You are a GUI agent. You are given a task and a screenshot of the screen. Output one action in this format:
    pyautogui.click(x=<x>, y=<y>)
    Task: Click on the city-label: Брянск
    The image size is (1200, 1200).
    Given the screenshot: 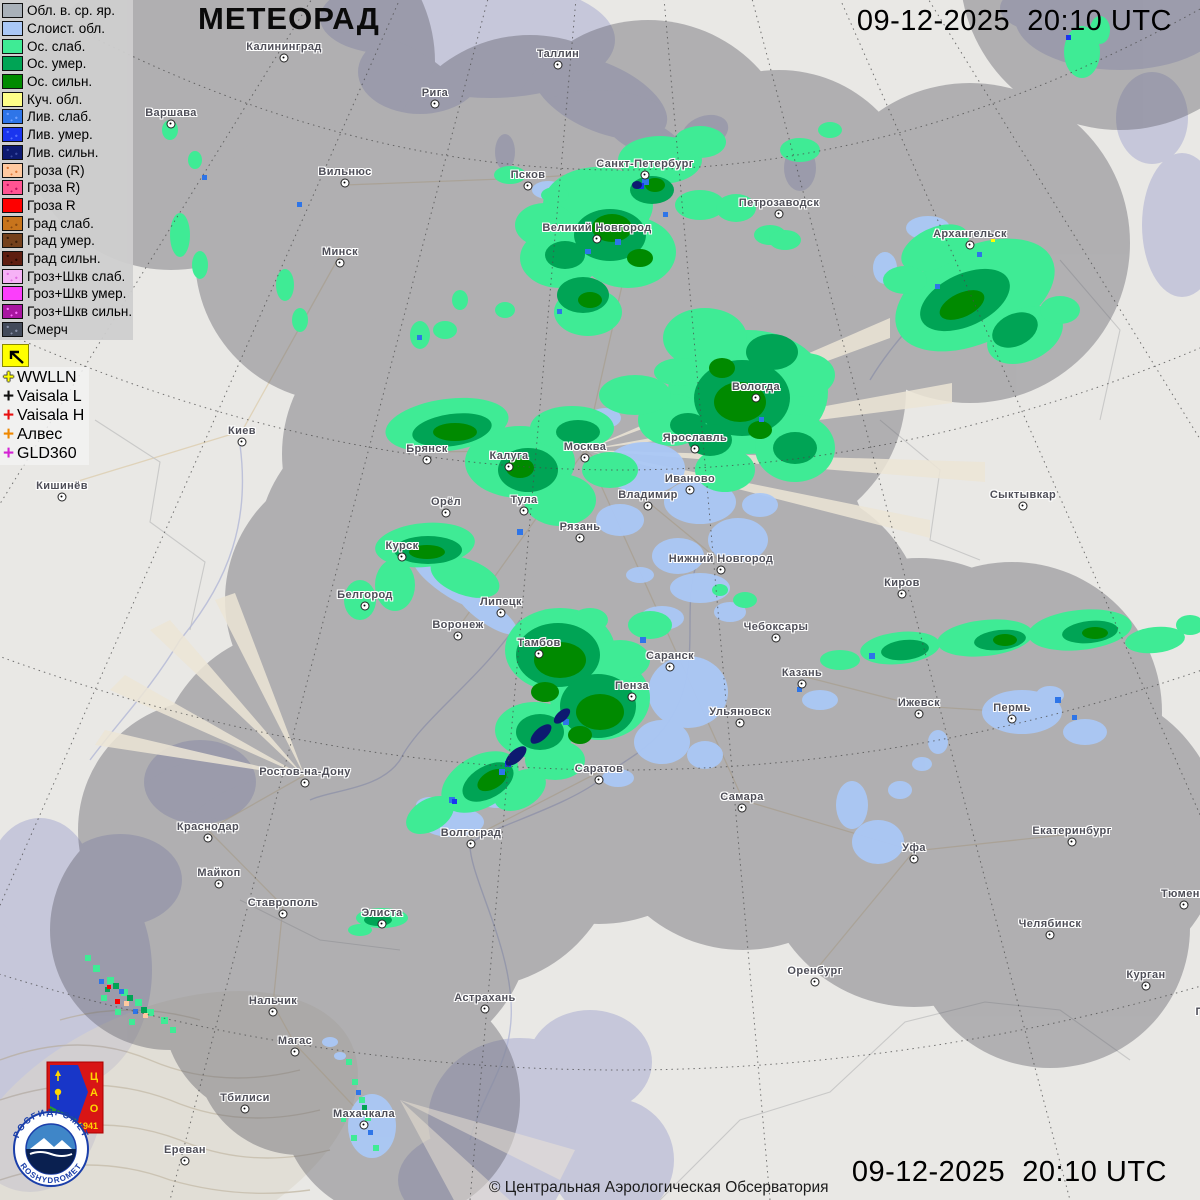 What is the action you would take?
    pyautogui.click(x=427, y=449)
    